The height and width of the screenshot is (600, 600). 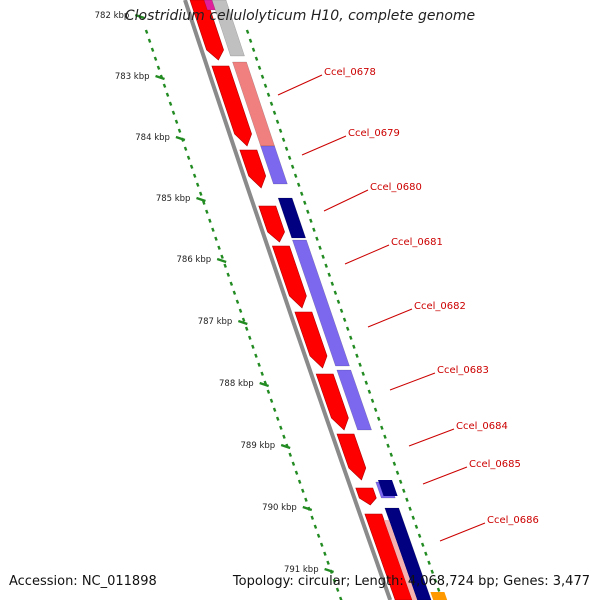 I want to click on gene-label: Ccel_0682, so click(x=440, y=306).